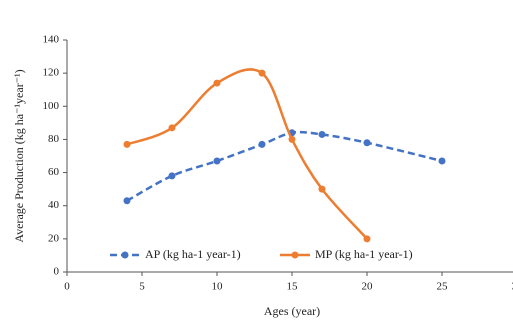 This screenshot has width=513, height=322. I want to click on legend-label: MP (kg ha-1 year-1), so click(364, 254).